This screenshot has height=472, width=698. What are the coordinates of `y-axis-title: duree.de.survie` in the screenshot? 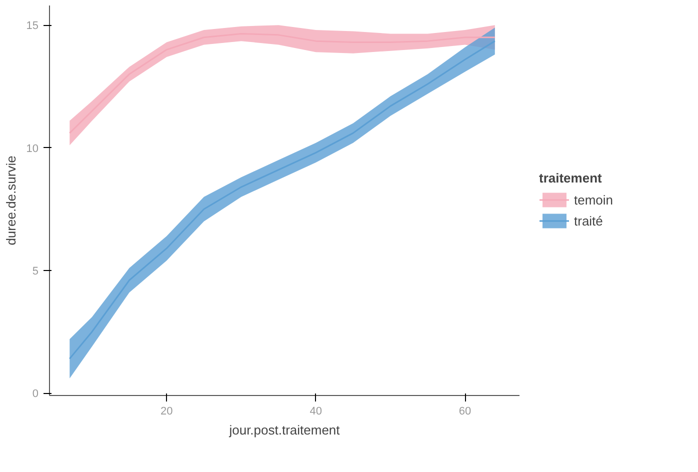 It's located at (10, 201).